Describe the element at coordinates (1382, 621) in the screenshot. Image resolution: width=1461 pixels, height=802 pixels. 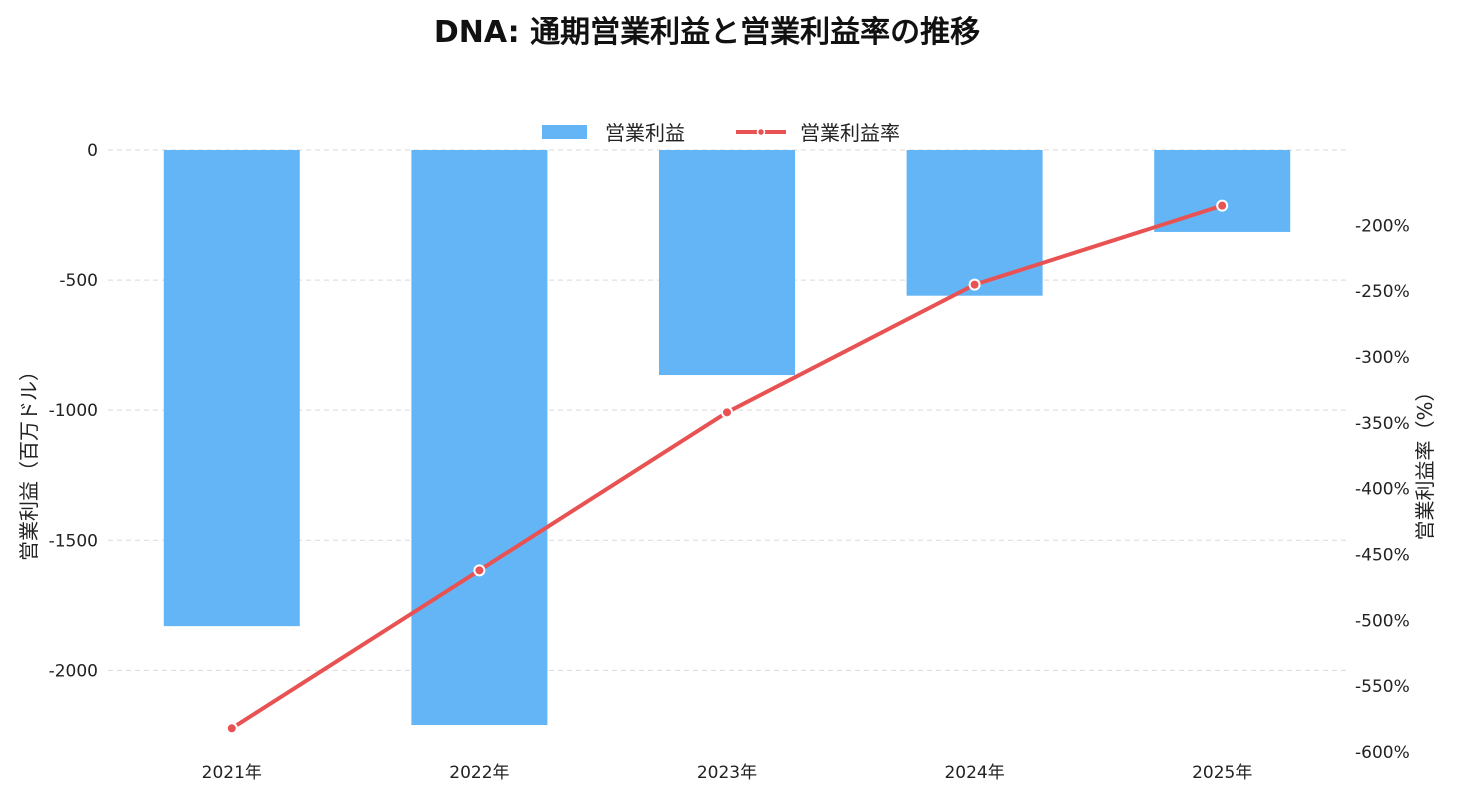
I see `right-tick-label: -500%` at that location.